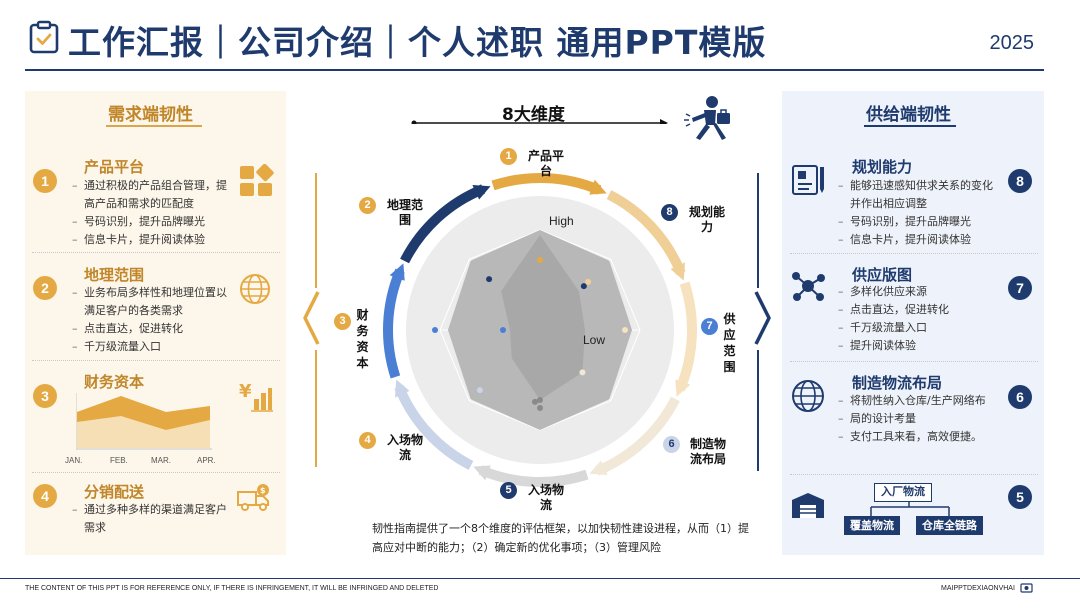 This screenshot has height=608, width=1080. I want to click on bullet: 将韧性纳入仓库/生产网络布, so click(918, 401).